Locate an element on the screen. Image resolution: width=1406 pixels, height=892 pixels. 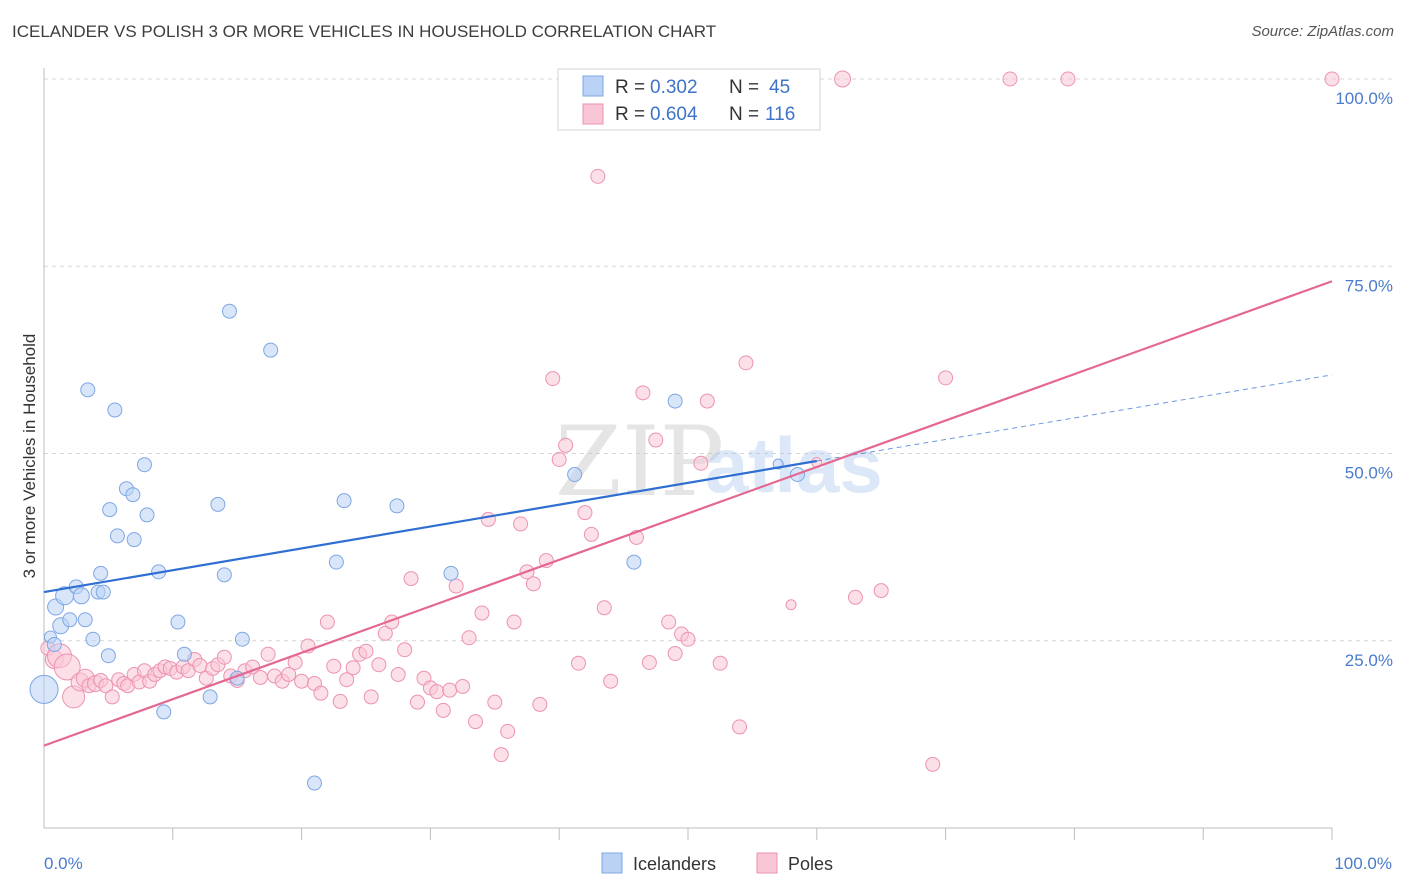
legend: R = 0.302 N = 45 R = 0.604 N = 116 is located at coordinates (689, 99).